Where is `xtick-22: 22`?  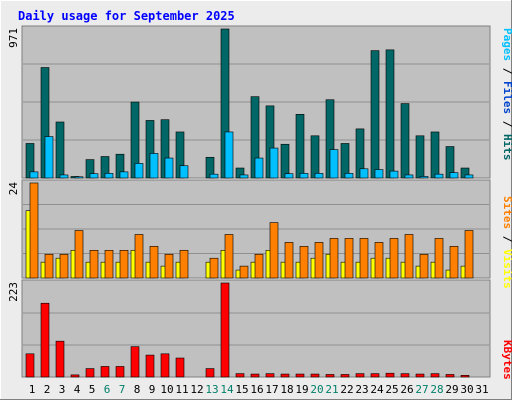 xtick-22: 22 is located at coordinates (346, 389).